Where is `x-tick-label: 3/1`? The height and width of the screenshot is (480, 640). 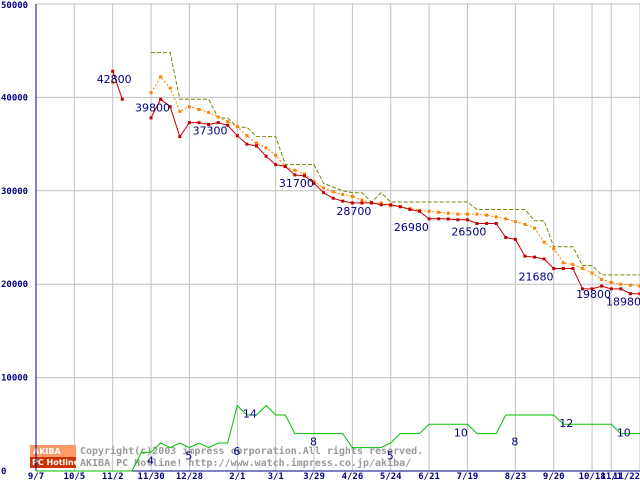 x-tick-label: 3/1 is located at coordinates (276, 476).